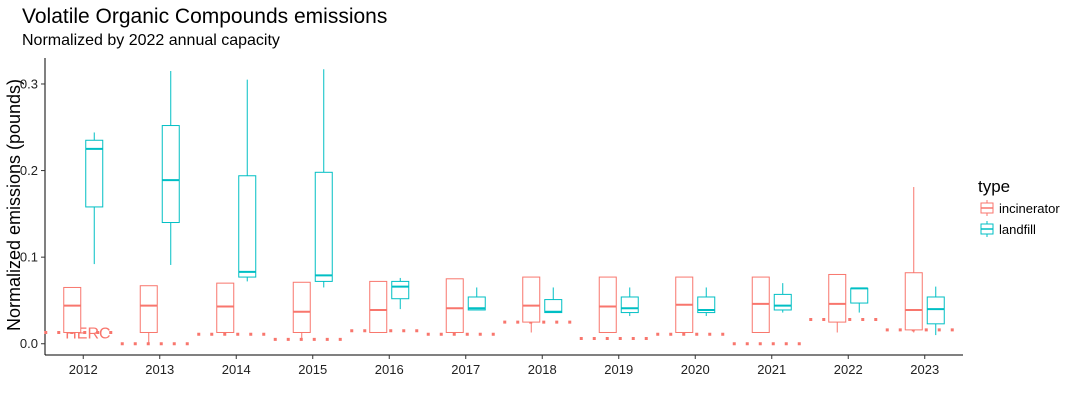 The width and height of the screenshot is (1080, 400). What do you see at coordinates (1029, 208) in the screenshot?
I see `legend-label-incinerator: incinerator` at bounding box center [1029, 208].